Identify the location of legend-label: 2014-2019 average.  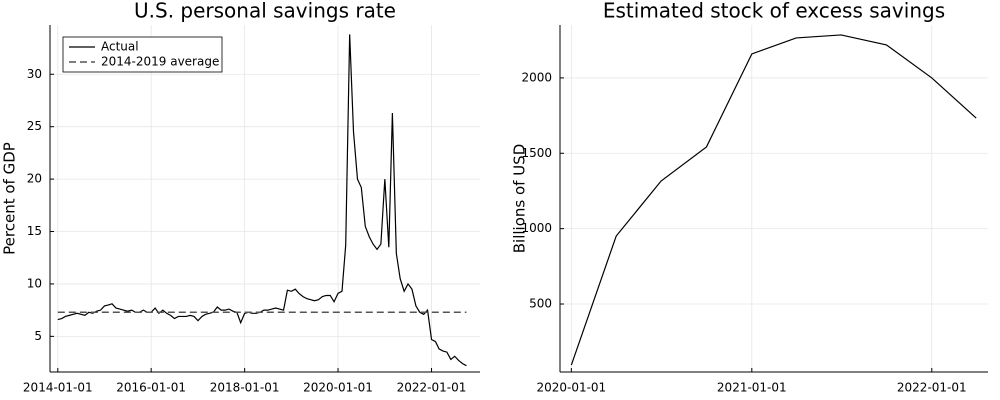
(160, 62).